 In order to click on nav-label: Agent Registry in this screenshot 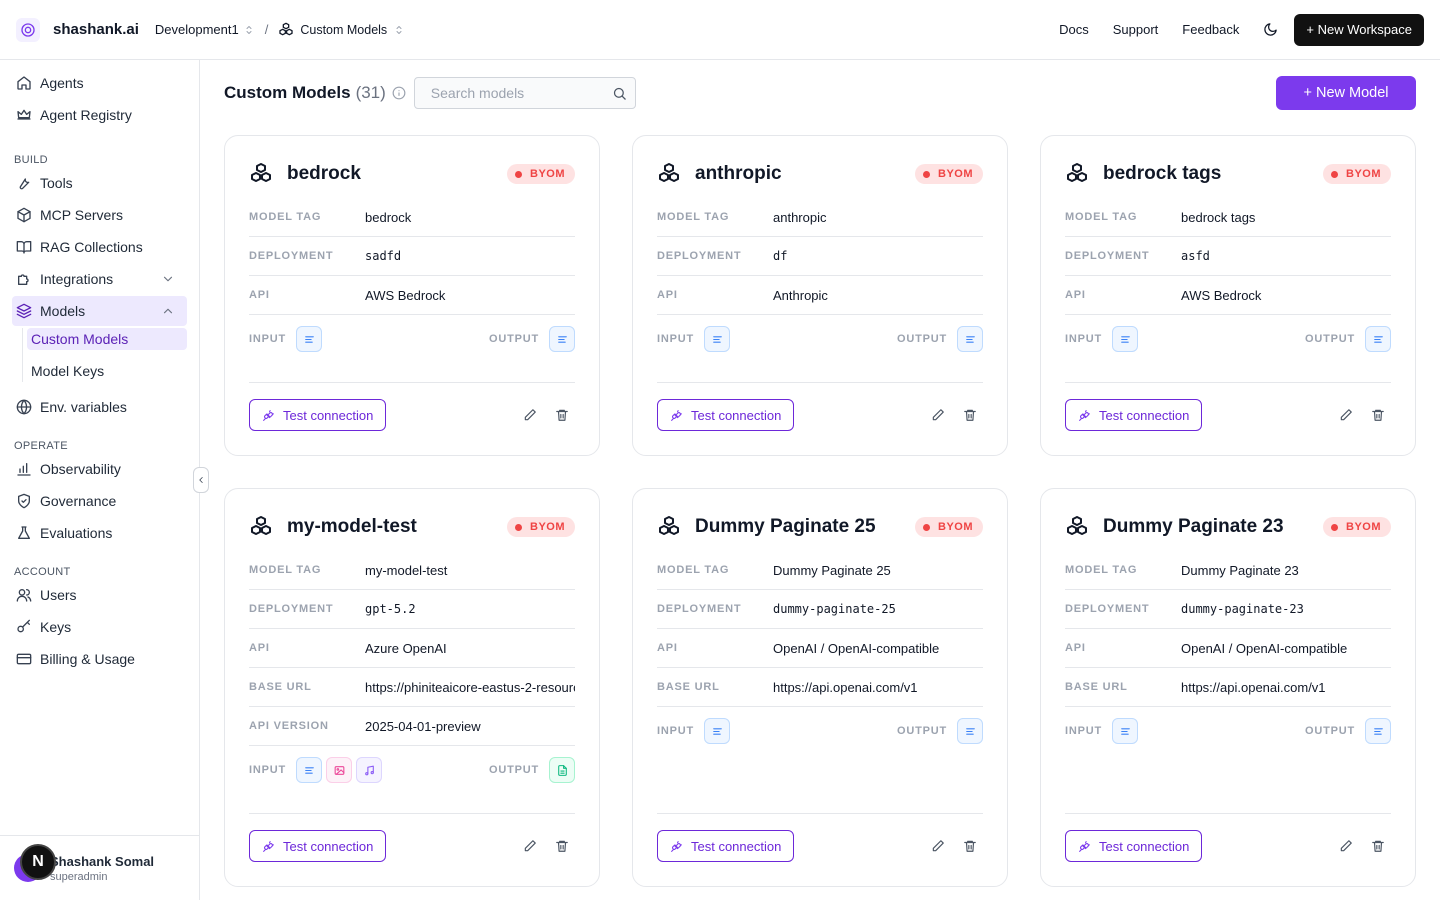, I will do `click(86, 115)`.